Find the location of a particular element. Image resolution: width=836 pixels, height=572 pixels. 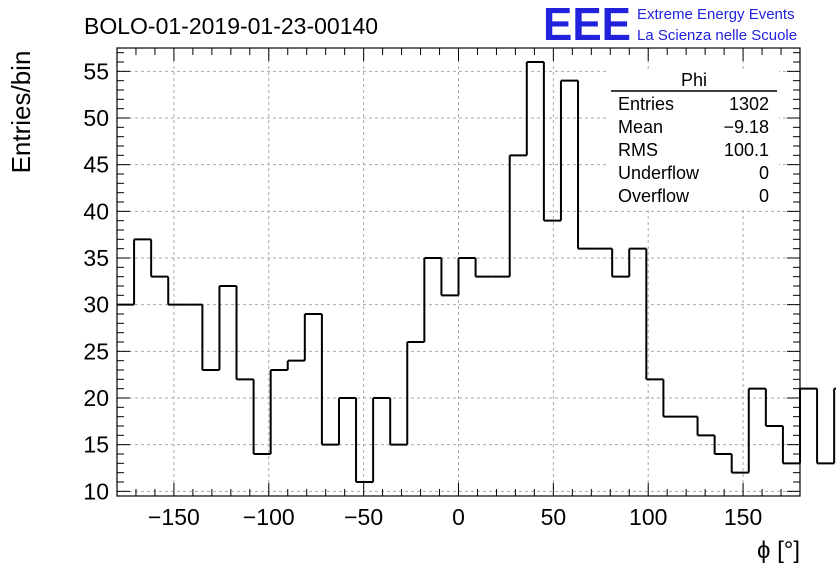

x-tick-label: −150 is located at coordinates (174, 517).